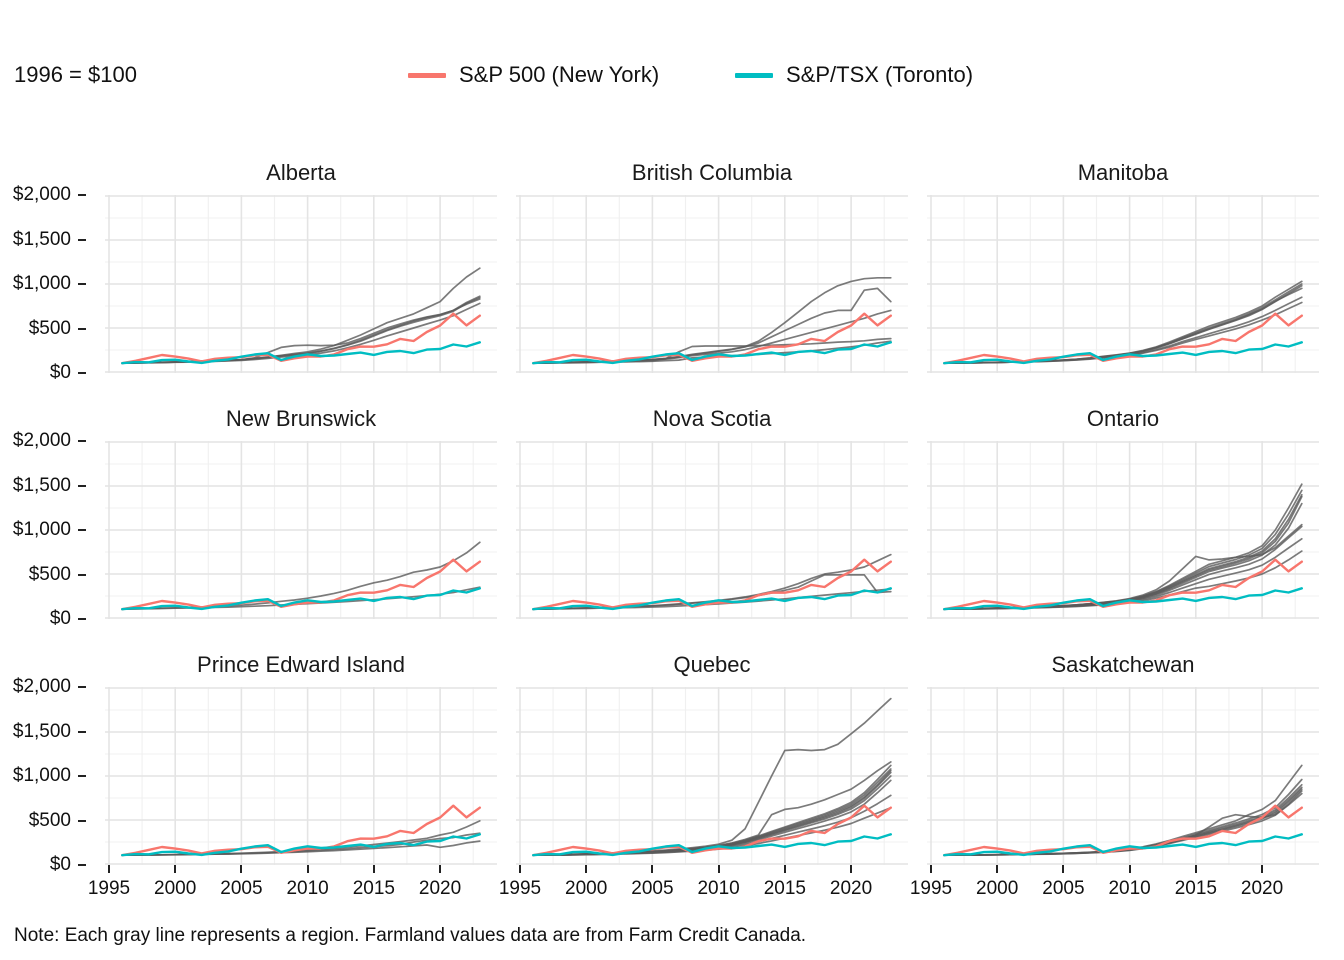  Describe the element at coordinates (1123, 418) in the screenshot. I see `facet-title-ontario: Ontario` at that location.